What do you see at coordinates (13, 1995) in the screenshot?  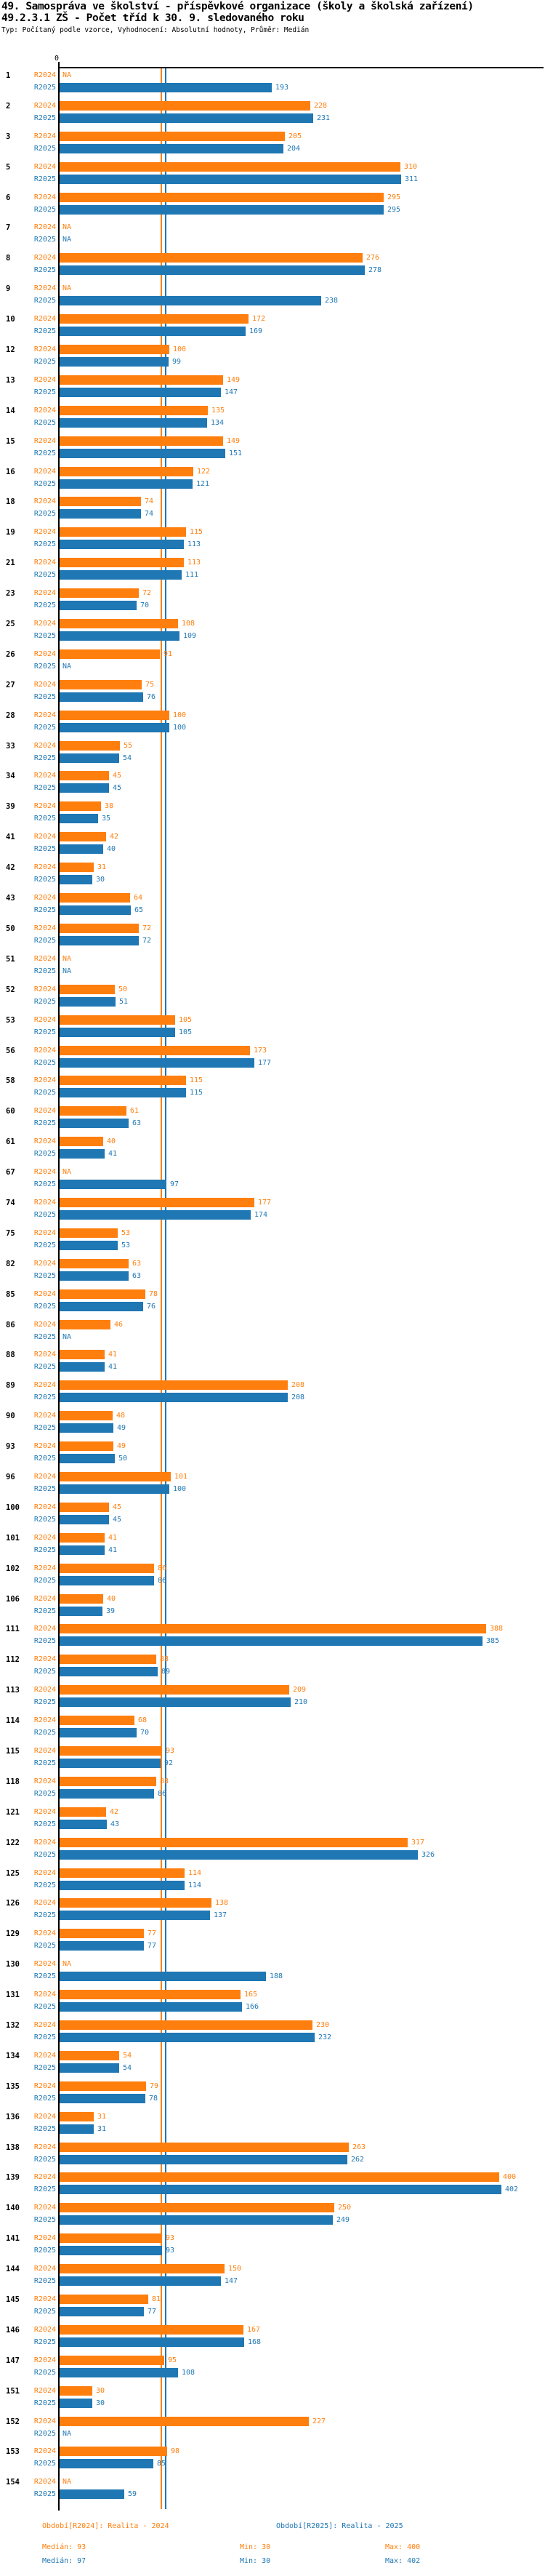 I see `row-number-label: 131` at bounding box center [13, 1995].